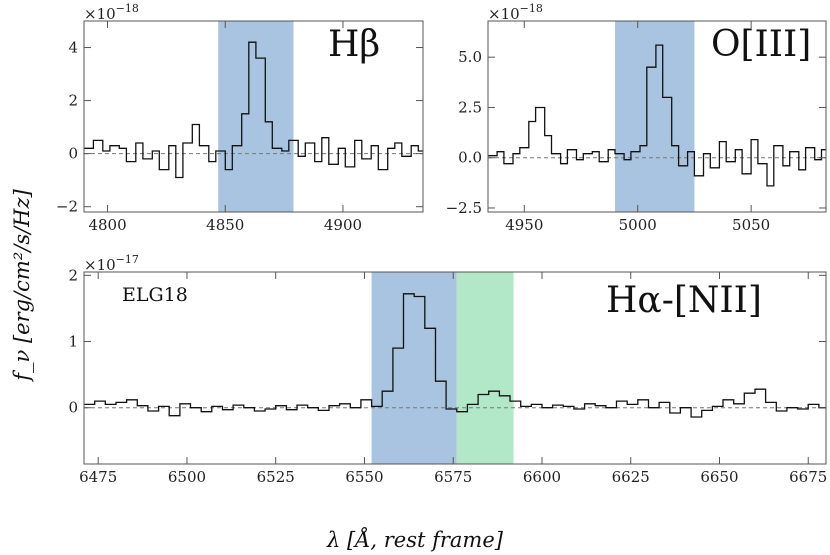 The image size is (830, 555). I want to click on x-tick-label: 6550, so click(364, 477).